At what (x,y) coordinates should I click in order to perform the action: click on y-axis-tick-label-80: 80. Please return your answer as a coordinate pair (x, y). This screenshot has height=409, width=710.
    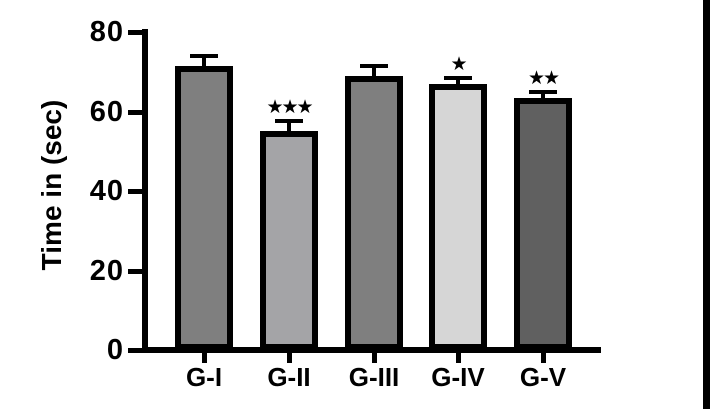
    Looking at the image, I should click on (106, 32).